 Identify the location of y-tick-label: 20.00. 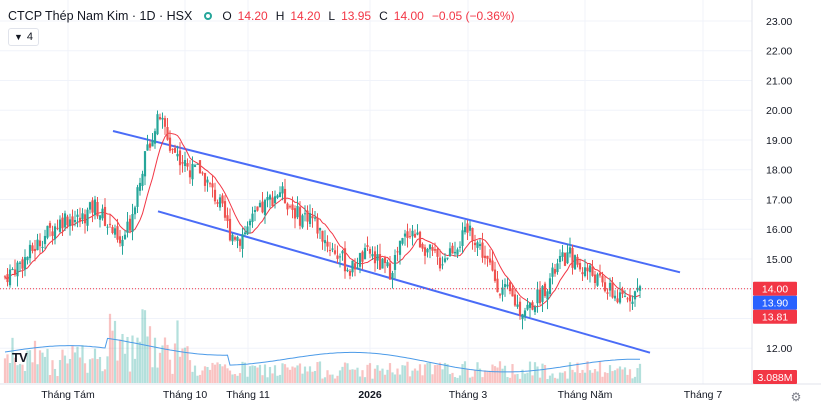
(779, 111).